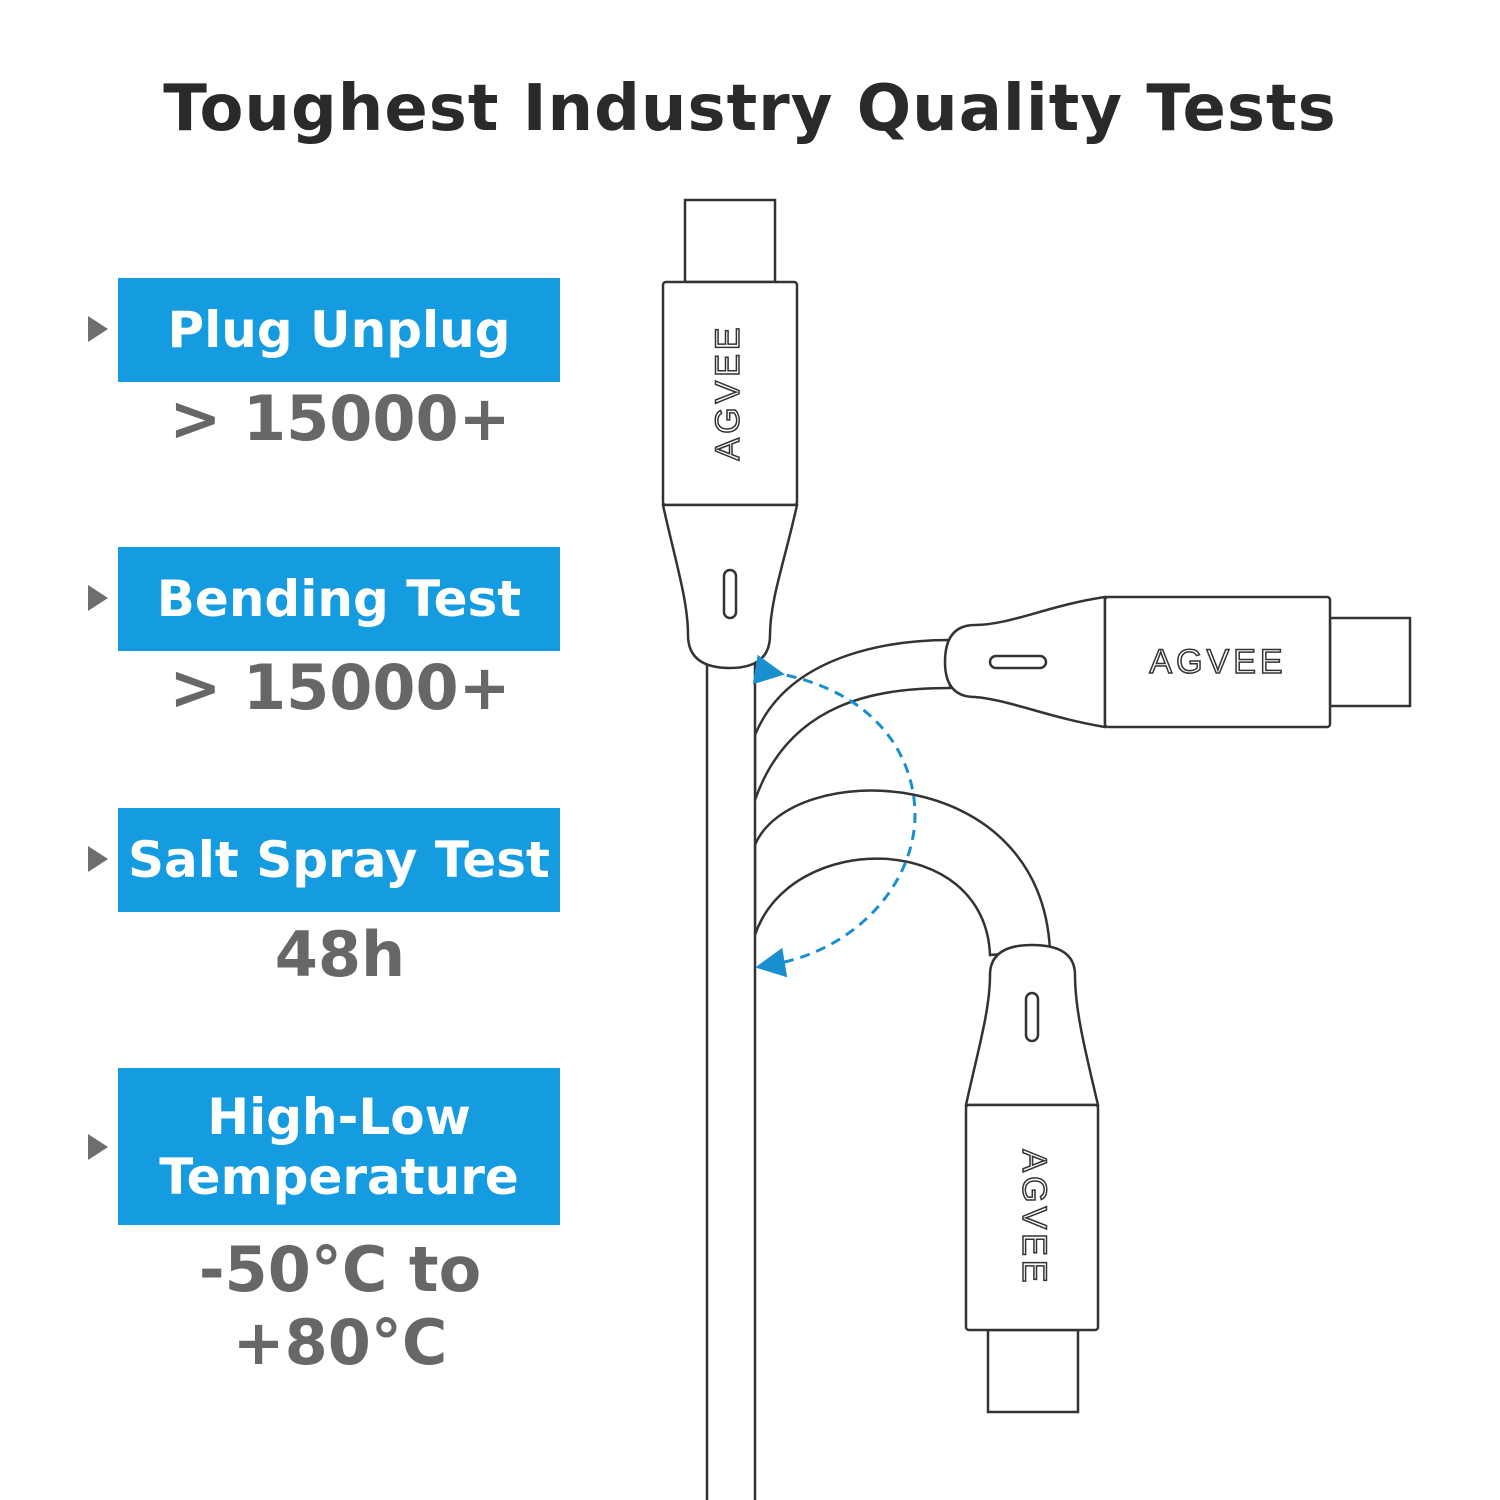 The width and height of the screenshot is (1500, 1500). Describe the element at coordinates (339, 1146) in the screenshot. I see `test-label: High-Low Temperature` at that location.